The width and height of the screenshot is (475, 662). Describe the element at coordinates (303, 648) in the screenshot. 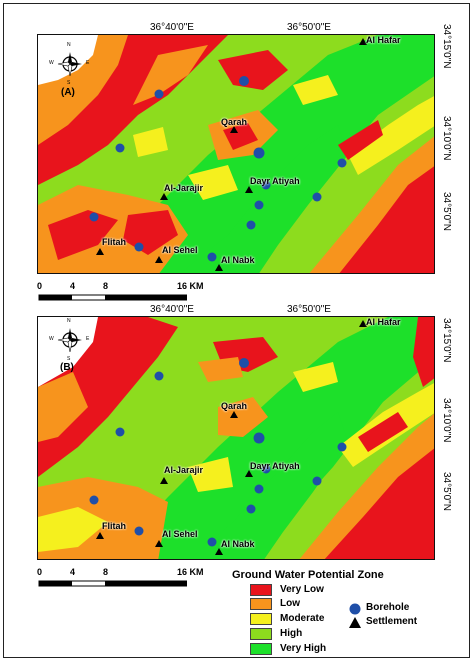

I see `legend-label: Very High` at that location.